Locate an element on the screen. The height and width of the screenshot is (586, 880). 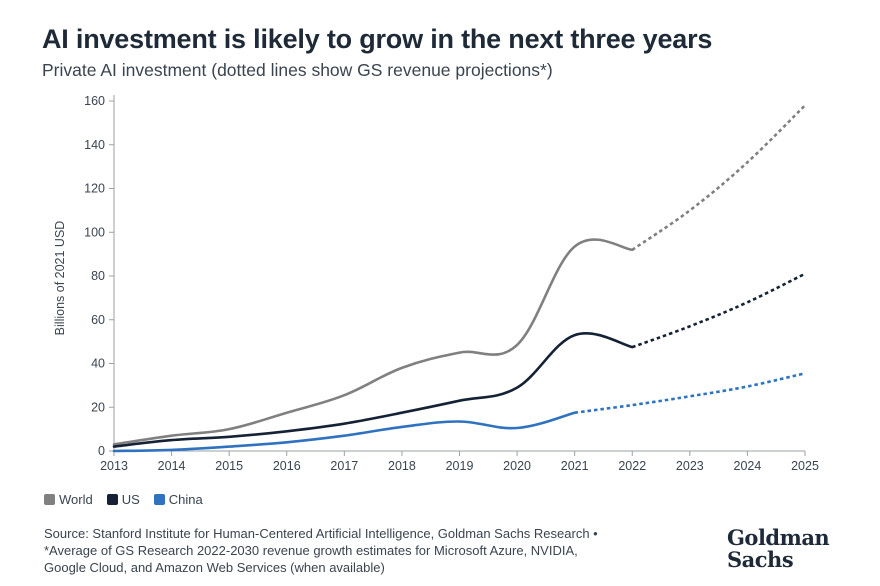
x-tick-label: 2022 is located at coordinates (632, 466).